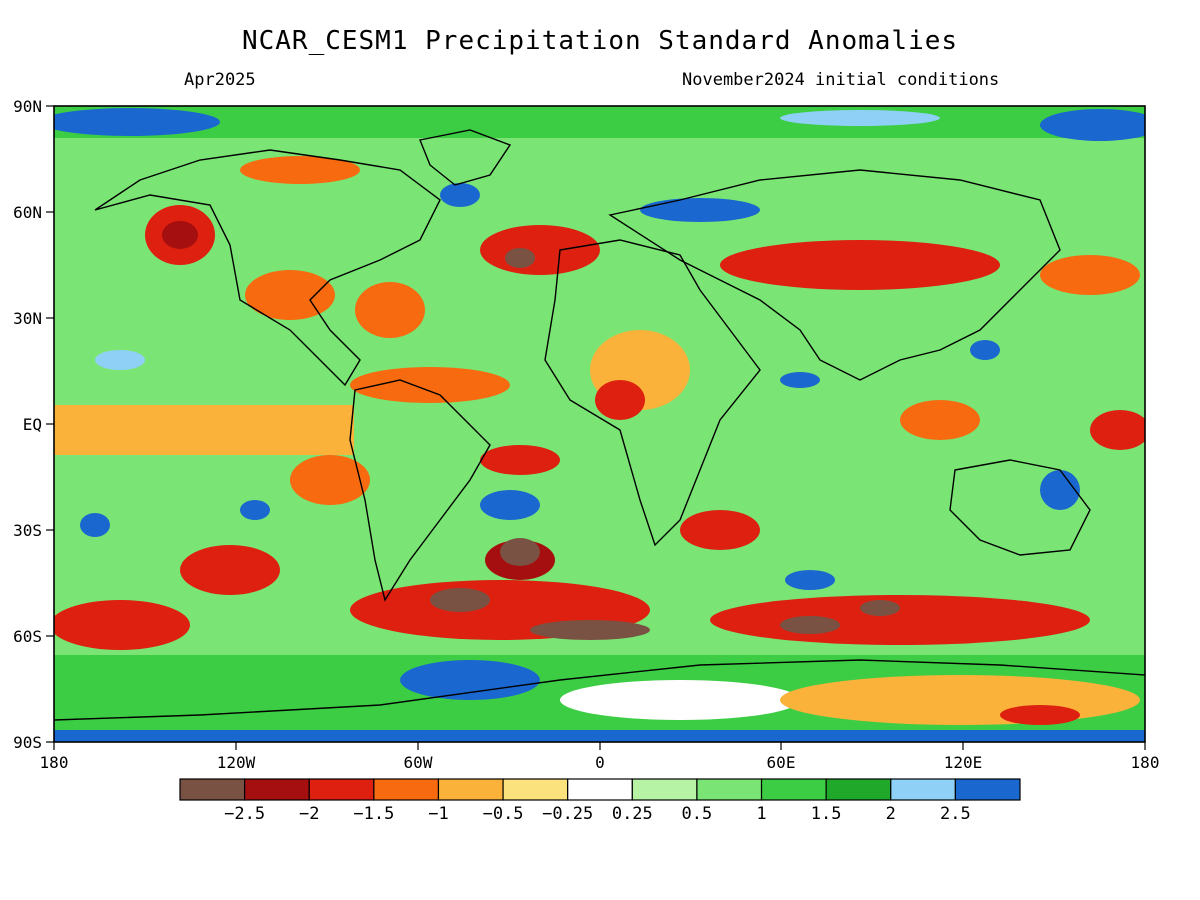 This screenshot has width=1200, height=900. What do you see at coordinates (891, 814) in the screenshot?
I see `colorbar-label: 2` at bounding box center [891, 814].